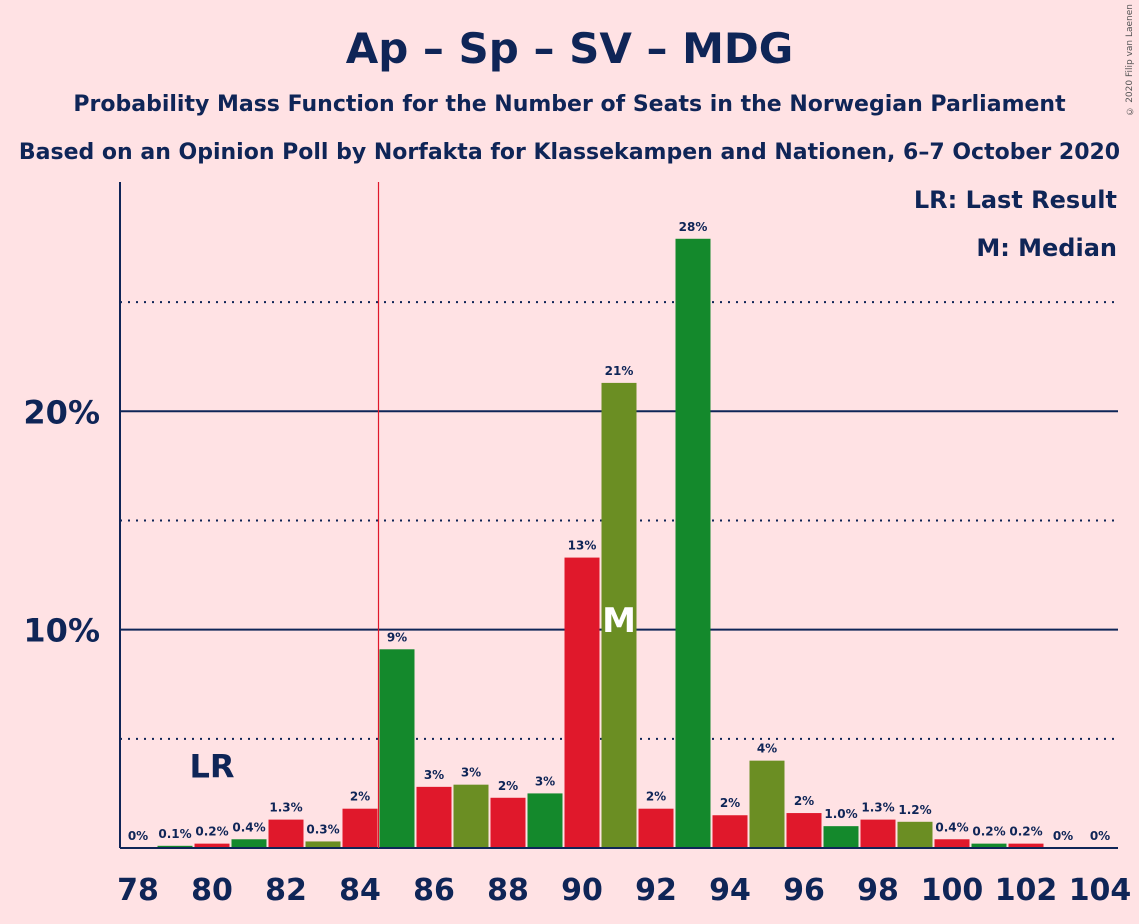 Image resolution: width=1139 pixels, height=924 pixels. I want to click on data-label-seat-81: 0.4%, so click(248, 827).